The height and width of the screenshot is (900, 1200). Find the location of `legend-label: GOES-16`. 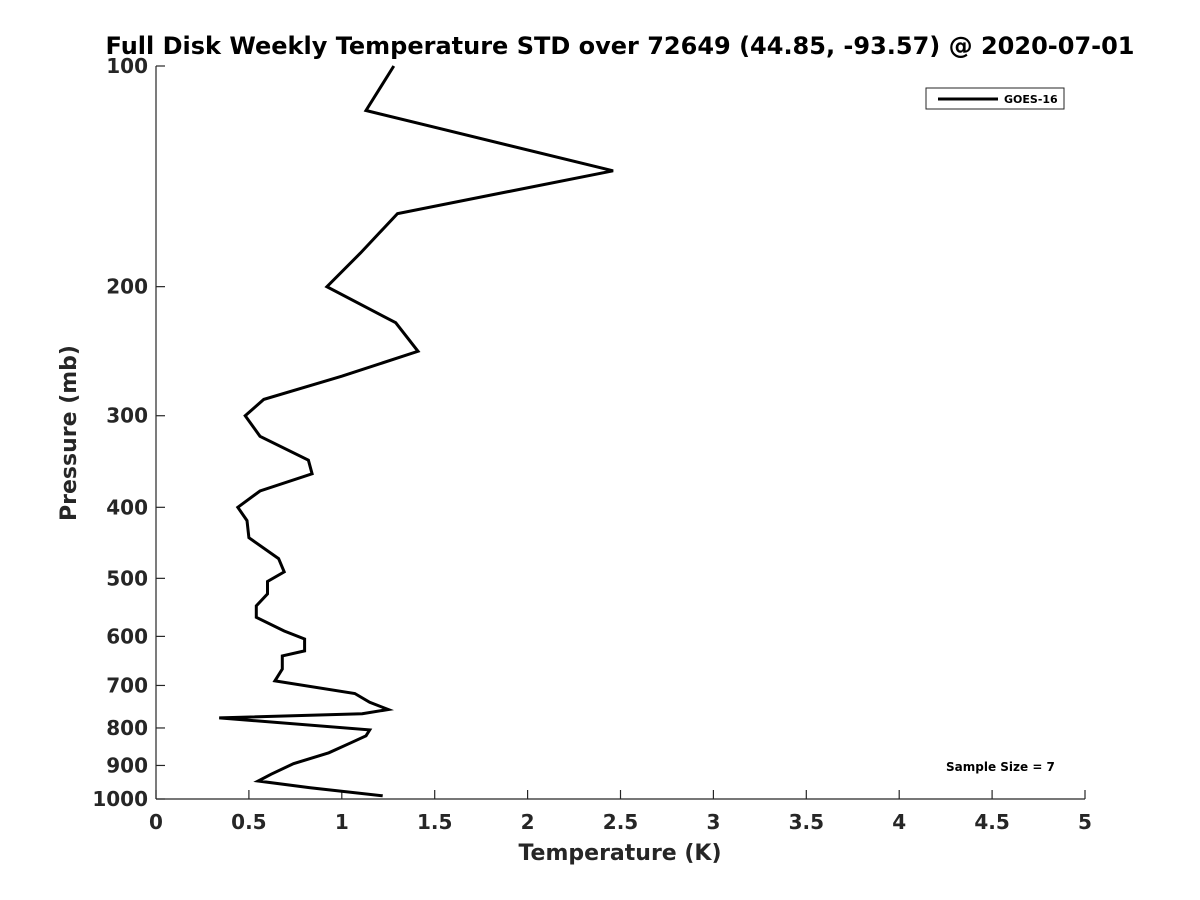

legend-label: GOES-16 is located at coordinates (1031, 99).